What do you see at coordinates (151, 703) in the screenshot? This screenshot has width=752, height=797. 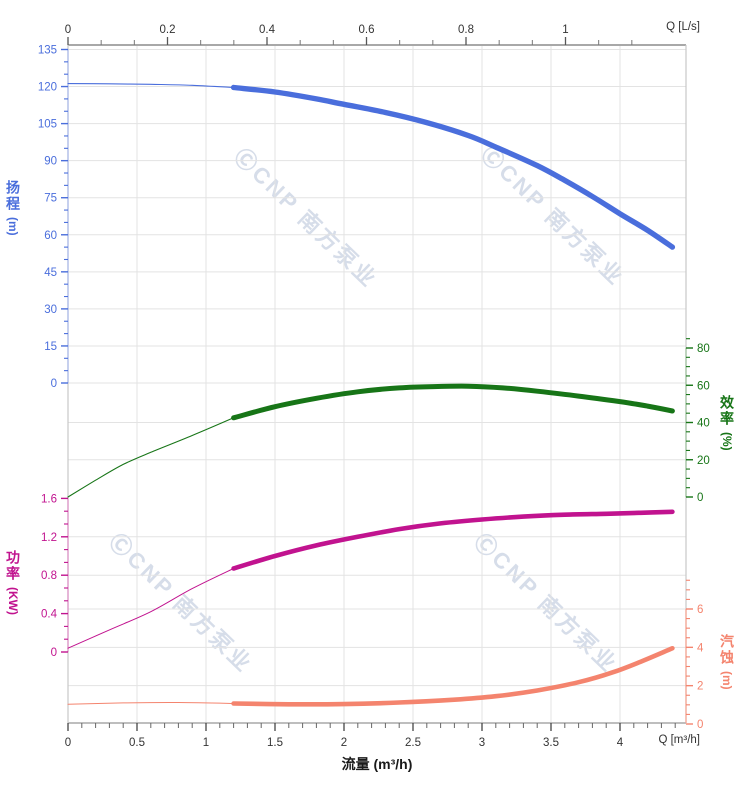 I see `curve-npsh-thin` at bounding box center [151, 703].